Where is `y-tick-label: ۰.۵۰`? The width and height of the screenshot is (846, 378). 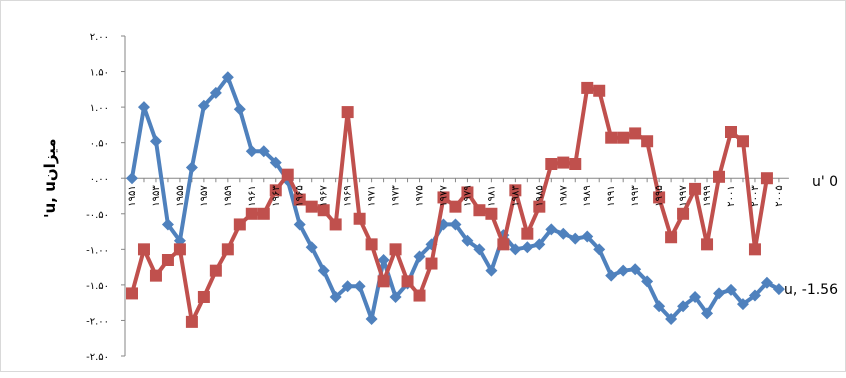
y-tick-label: ۰.۵۰ is located at coordinates (99, 144).